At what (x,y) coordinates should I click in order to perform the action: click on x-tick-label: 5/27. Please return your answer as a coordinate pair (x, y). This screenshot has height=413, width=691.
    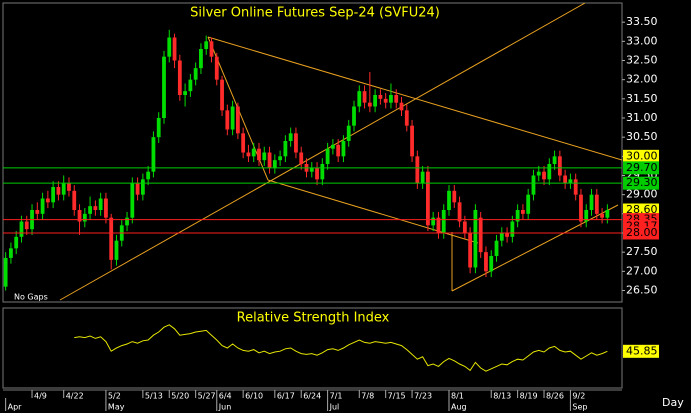
    Looking at the image, I should click on (207, 396).